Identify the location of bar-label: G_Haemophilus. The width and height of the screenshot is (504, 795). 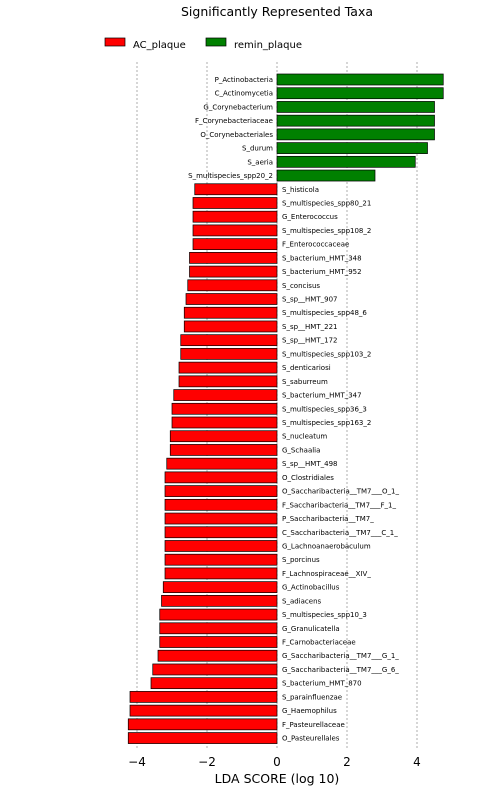
(309, 711).